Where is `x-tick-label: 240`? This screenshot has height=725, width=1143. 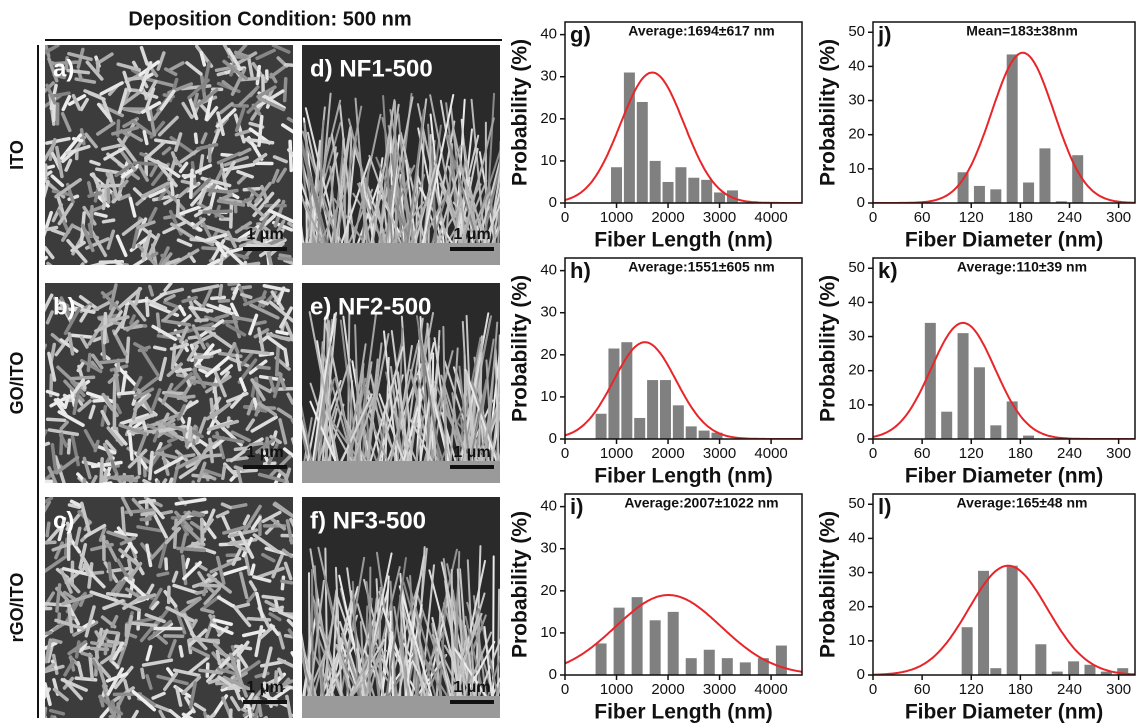 x-tick-label: 240 is located at coordinates (1069, 217).